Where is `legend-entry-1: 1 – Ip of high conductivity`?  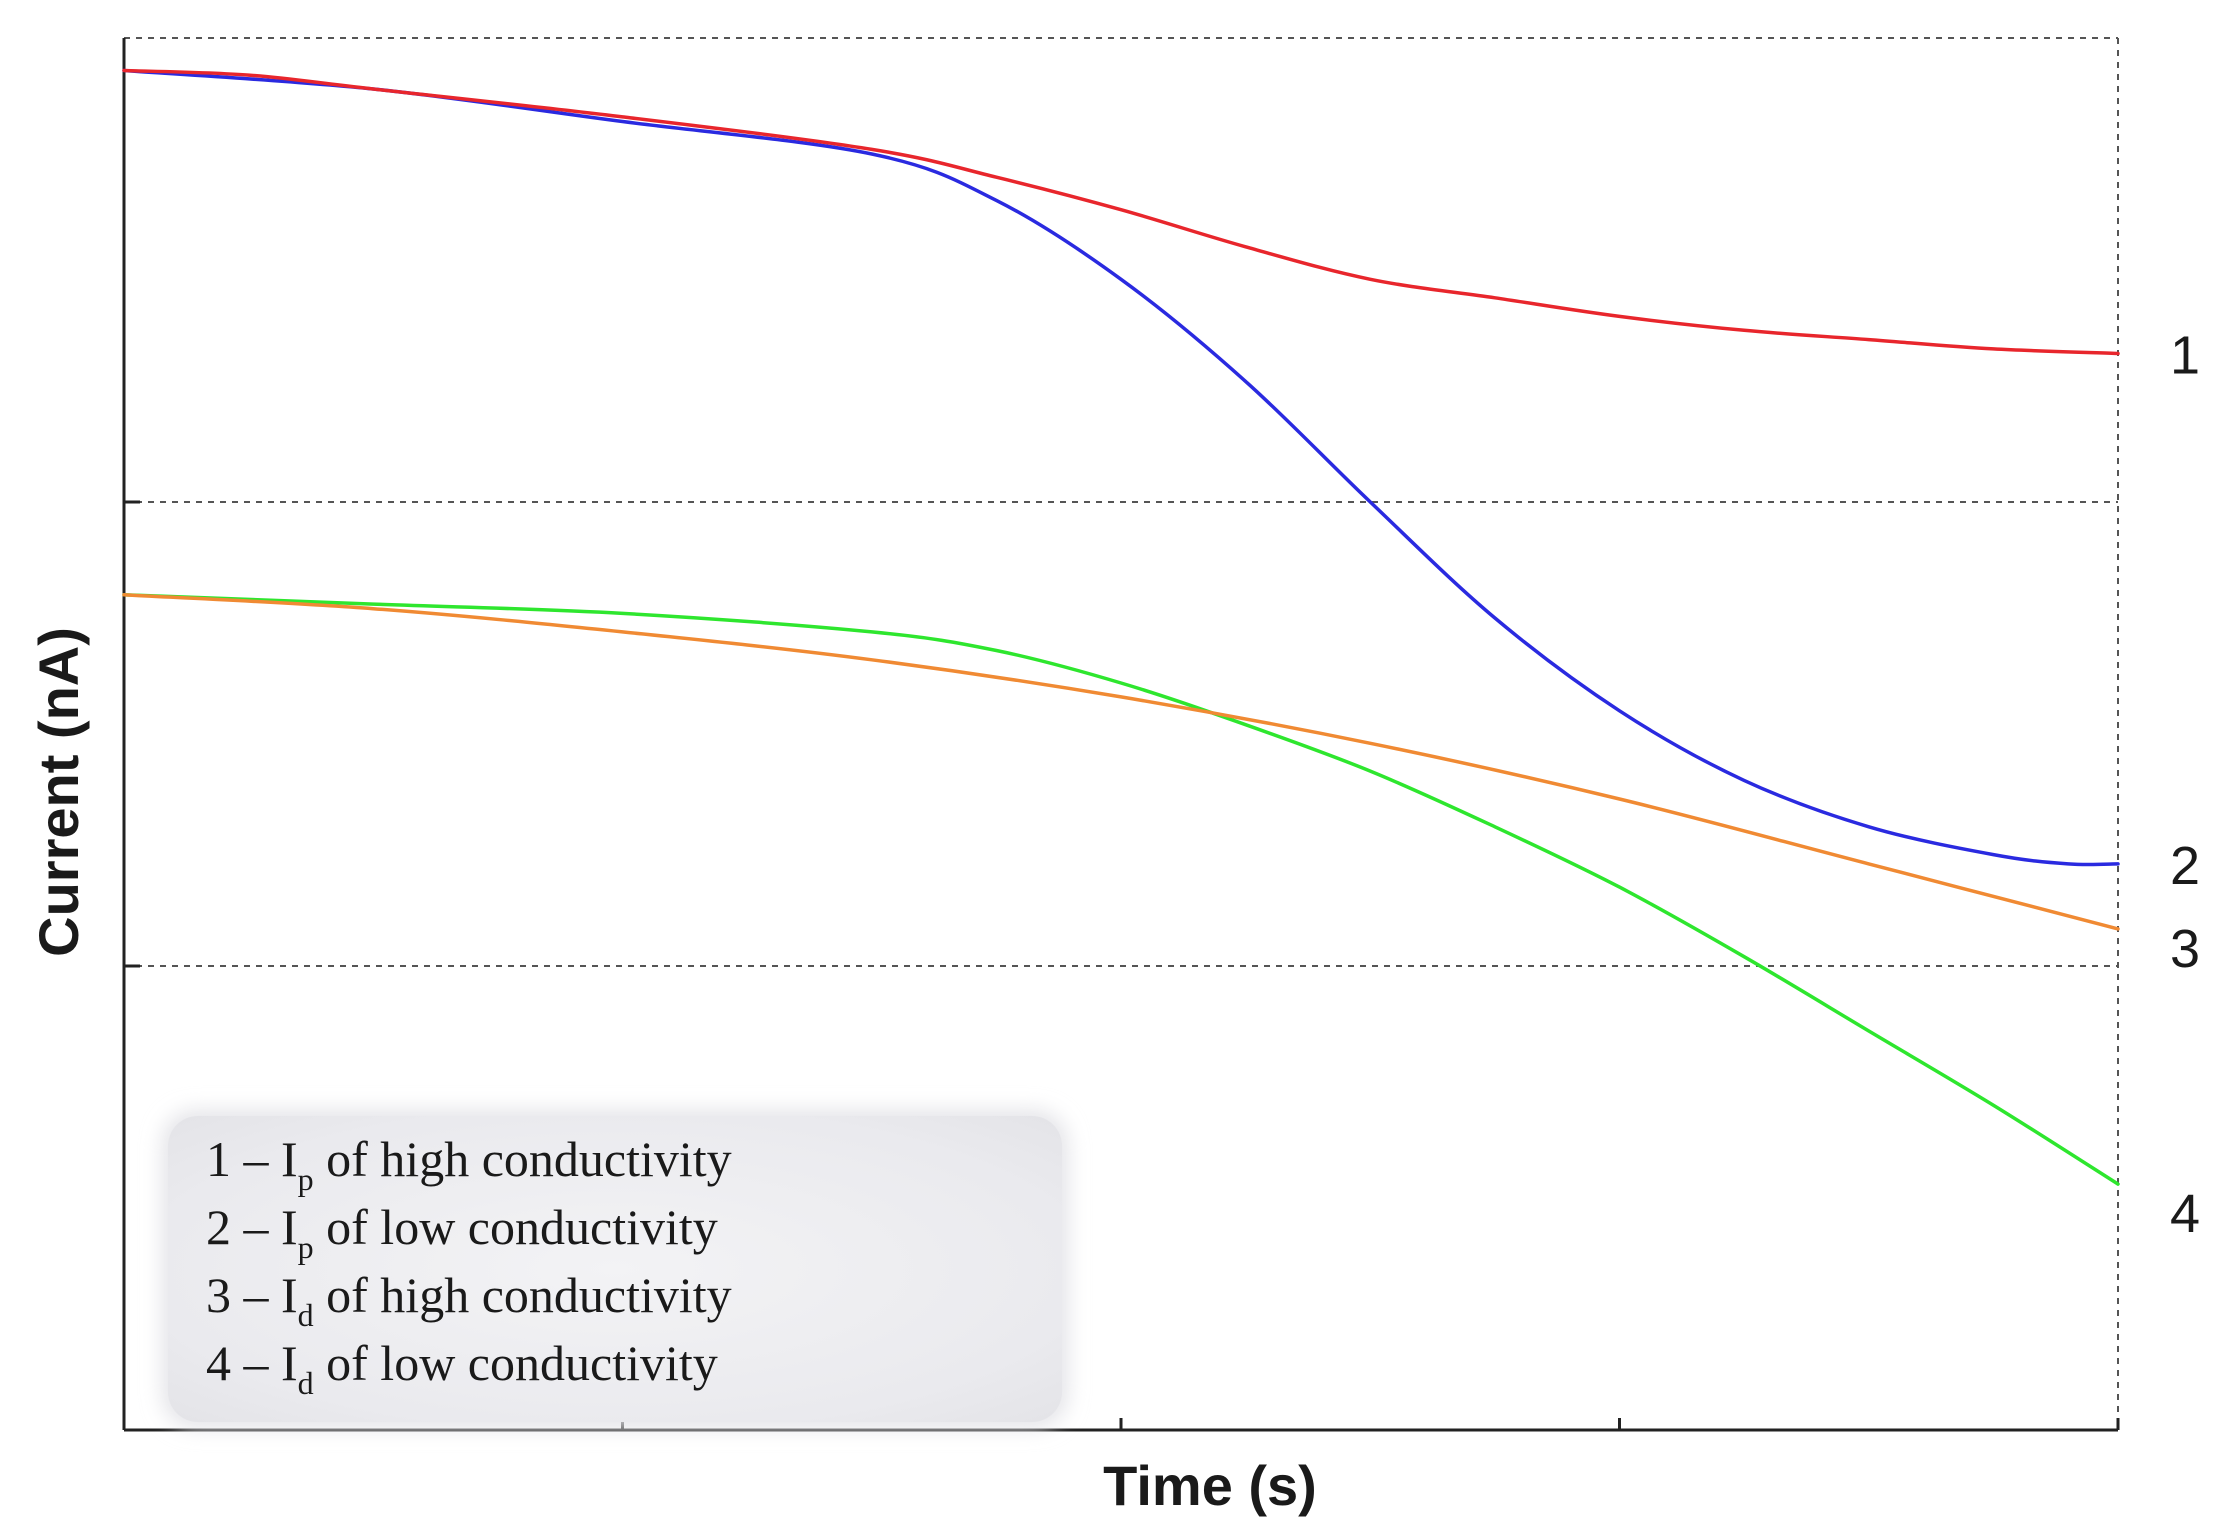 legend-entry-1: 1 – Ip of high conductivity is located at coordinates (469, 1164).